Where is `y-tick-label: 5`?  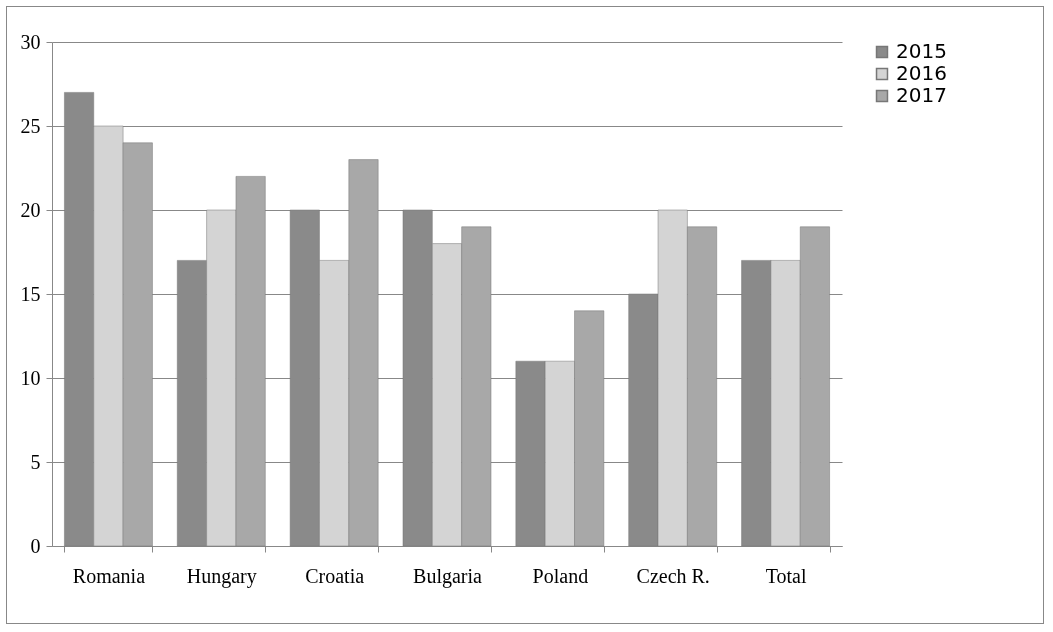
y-tick-label: 5 is located at coordinates (35, 461).